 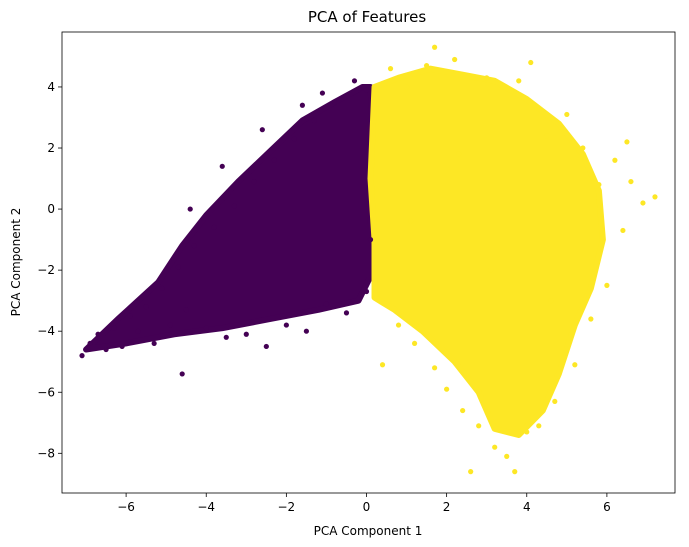 I want to click on x-tick-label: 4, so click(x=527, y=507).